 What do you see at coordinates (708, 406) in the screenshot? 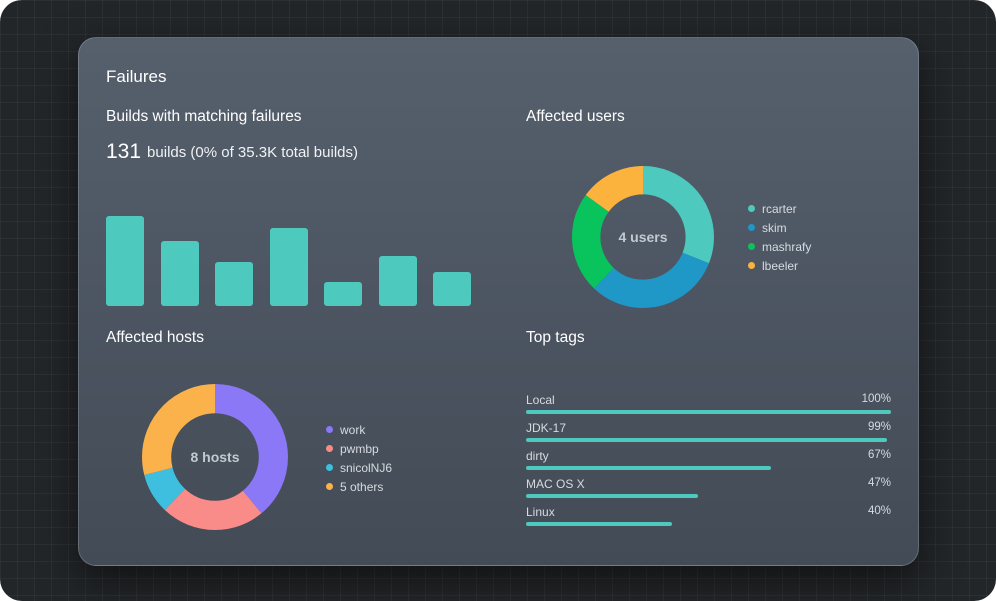
I see `tag-row: Local 100%` at bounding box center [708, 406].